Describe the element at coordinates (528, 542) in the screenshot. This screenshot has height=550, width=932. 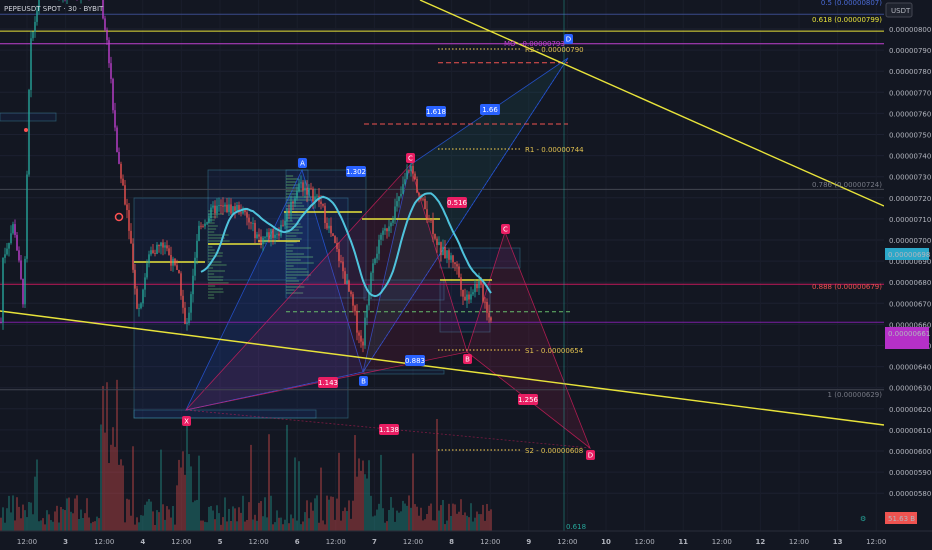
I see `time-tick-label: 9` at that location.